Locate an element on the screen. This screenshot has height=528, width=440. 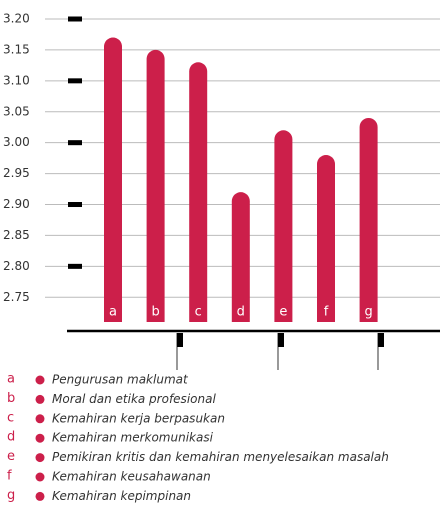
bar-label: e is located at coordinates (283, 312).